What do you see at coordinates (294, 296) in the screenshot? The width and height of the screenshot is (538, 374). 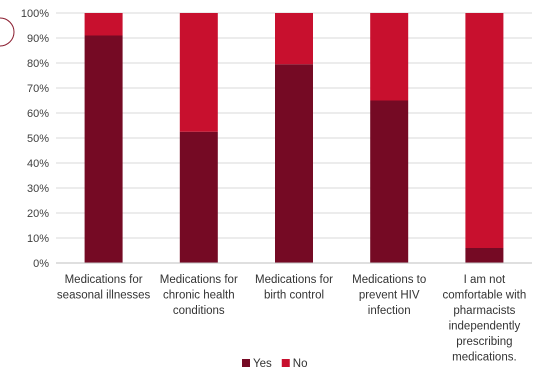 I see `category-label-line: birth control` at bounding box center [294, 296].